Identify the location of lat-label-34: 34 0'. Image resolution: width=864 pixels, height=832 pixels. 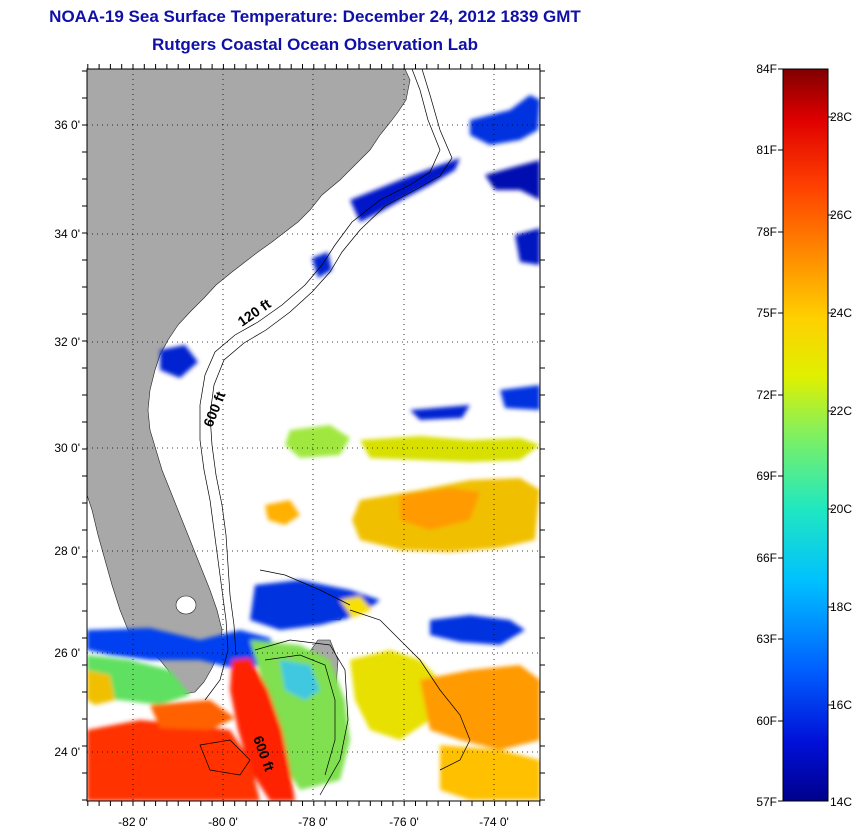
(67, 234).